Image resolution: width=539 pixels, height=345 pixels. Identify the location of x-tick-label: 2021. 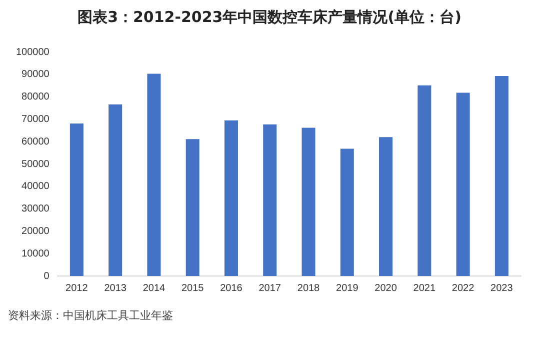
(424, 288).